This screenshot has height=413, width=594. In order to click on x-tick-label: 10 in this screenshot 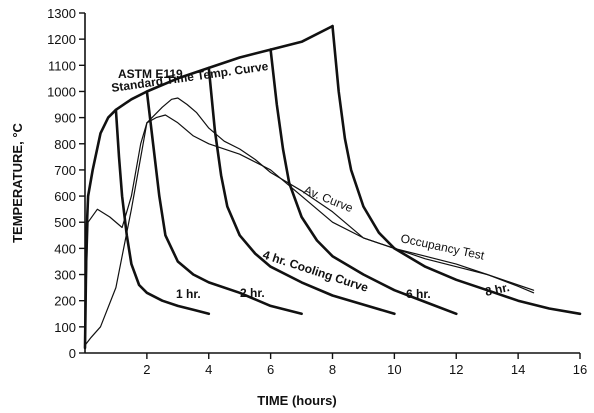, I will do `click(394, 369)`.